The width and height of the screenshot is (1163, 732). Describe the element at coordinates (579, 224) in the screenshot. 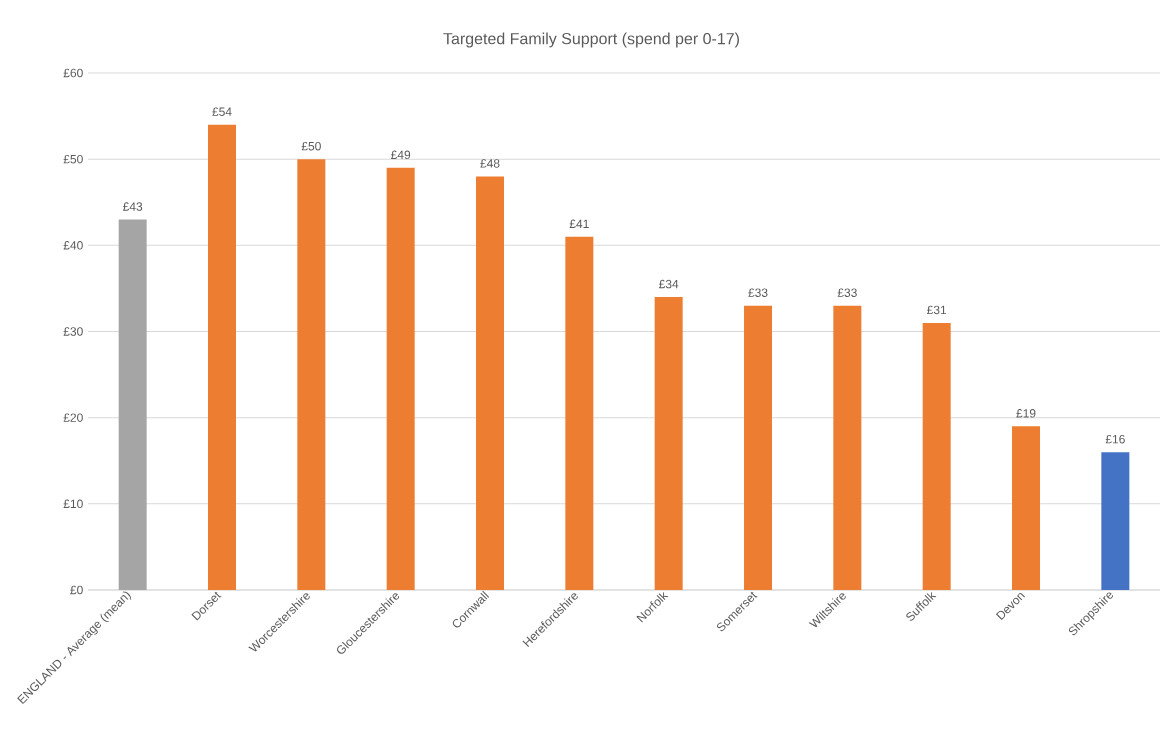

I see `data-label: £41` at that location.